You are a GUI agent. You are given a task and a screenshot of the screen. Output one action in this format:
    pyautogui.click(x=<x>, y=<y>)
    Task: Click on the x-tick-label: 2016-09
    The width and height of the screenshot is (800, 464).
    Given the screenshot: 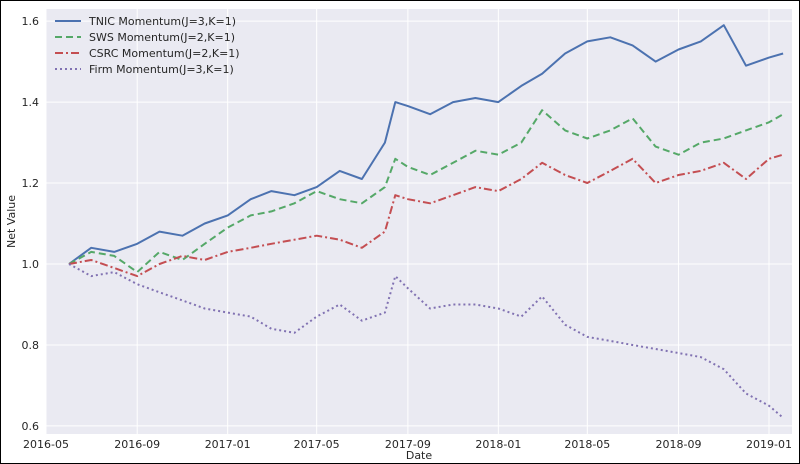 What is the action you would take?
    pyautogui.click(x=137, y=444)
    